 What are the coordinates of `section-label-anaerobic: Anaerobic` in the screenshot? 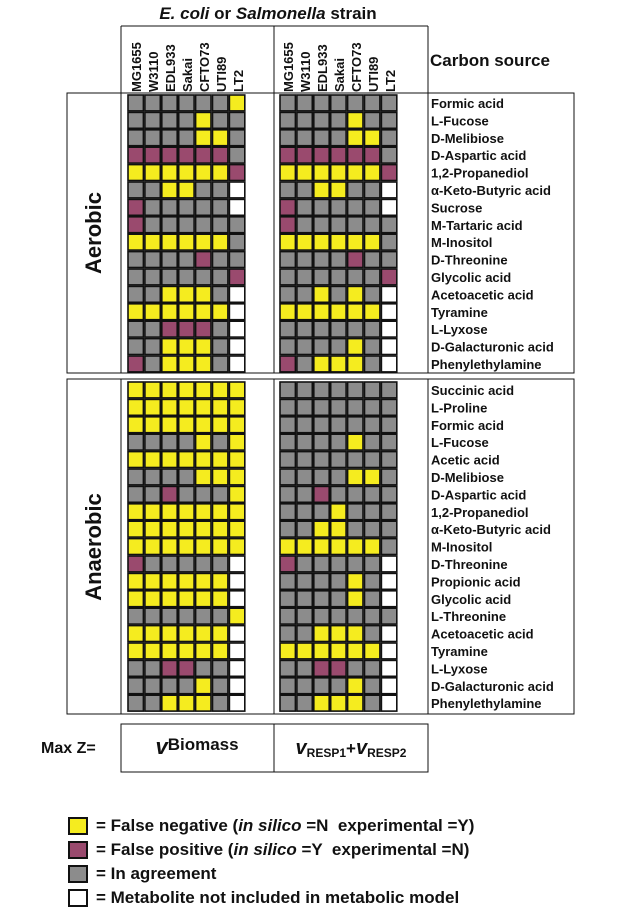 It's located at (93, 547).